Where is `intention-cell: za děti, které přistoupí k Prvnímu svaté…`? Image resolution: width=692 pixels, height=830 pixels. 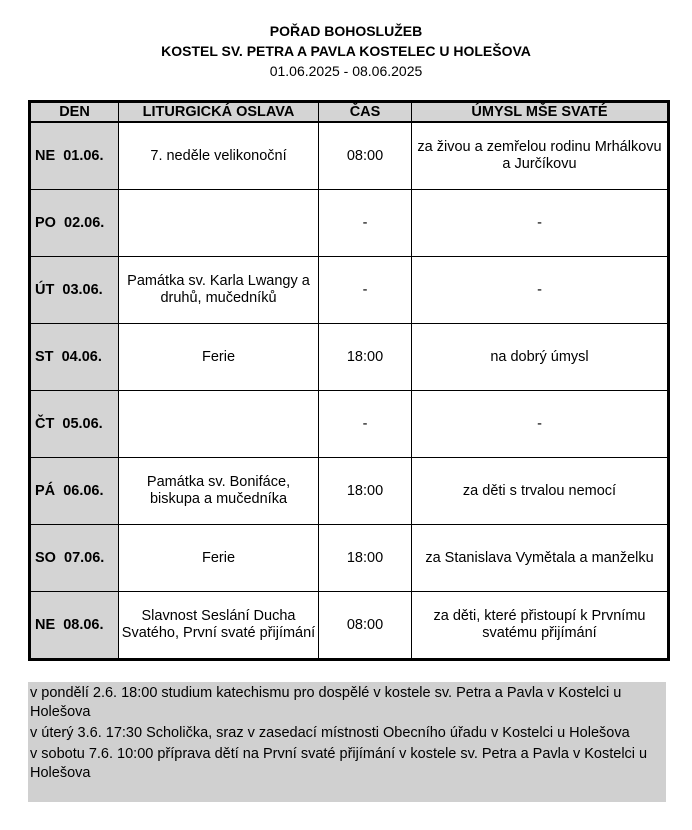
intention-cell: za děti, které přistoupí k Prvnímu svaté… is located at coordinates (540, 625).